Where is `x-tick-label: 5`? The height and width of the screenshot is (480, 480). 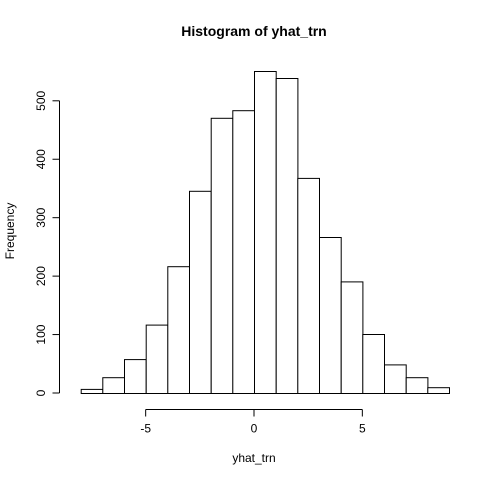 x-tick-label: 5 is located at coordinates (362, 429).